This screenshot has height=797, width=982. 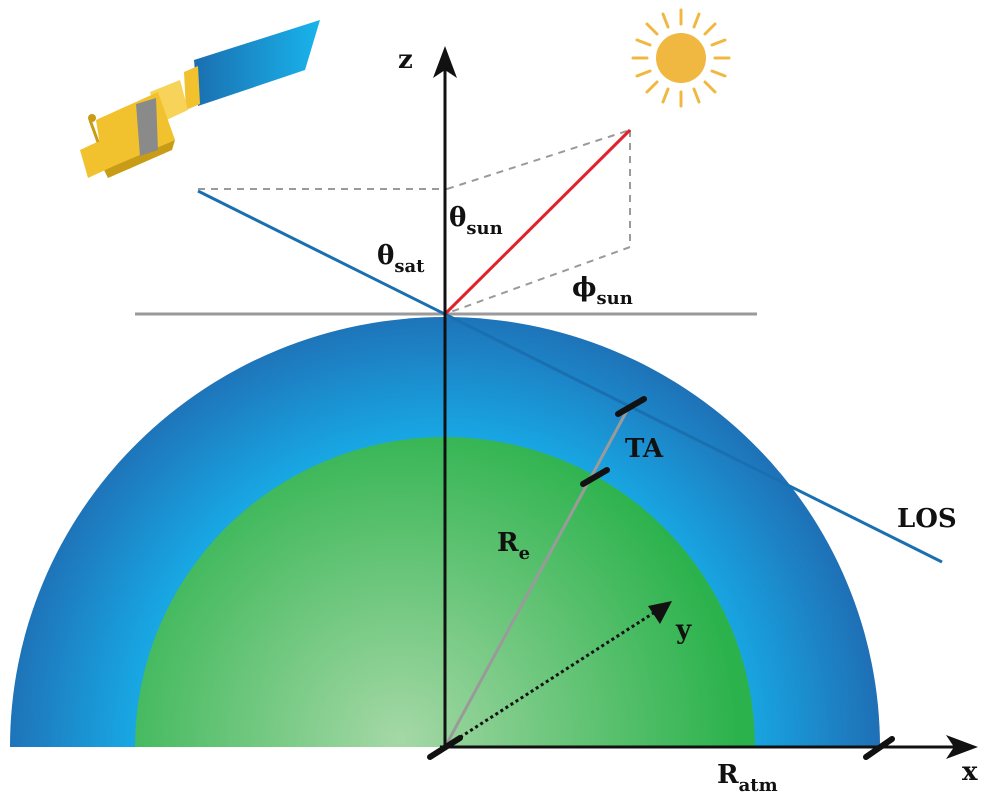 What do you see at coordinates (927, 519) in the screenshot?
I see `line-of-sight-label: LOS` at bounding box center [927, 519].